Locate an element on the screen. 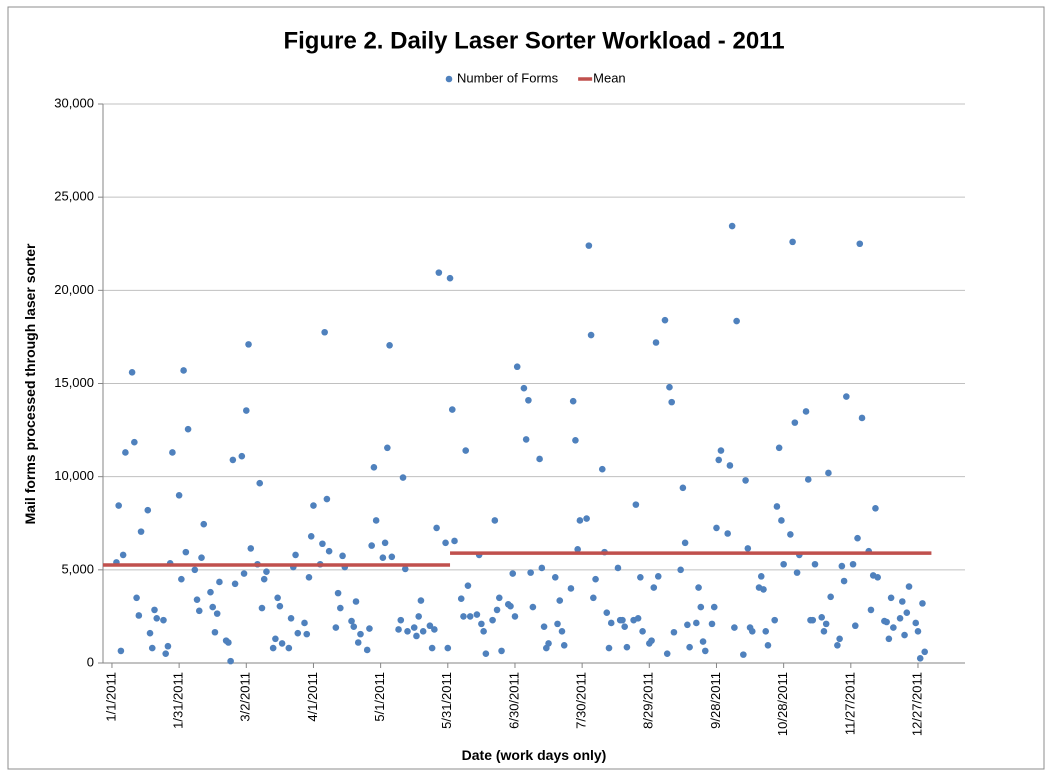  x-tick-label: 9/28/2011 is located at coordinates (715, 700).